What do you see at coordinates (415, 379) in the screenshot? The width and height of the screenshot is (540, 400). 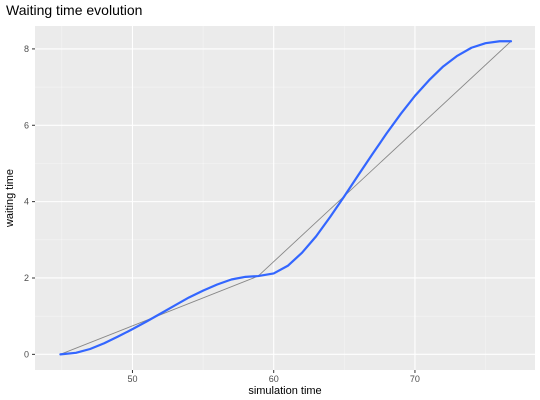 I see `x-tick-label: 70` at bounding box center [415, 379].